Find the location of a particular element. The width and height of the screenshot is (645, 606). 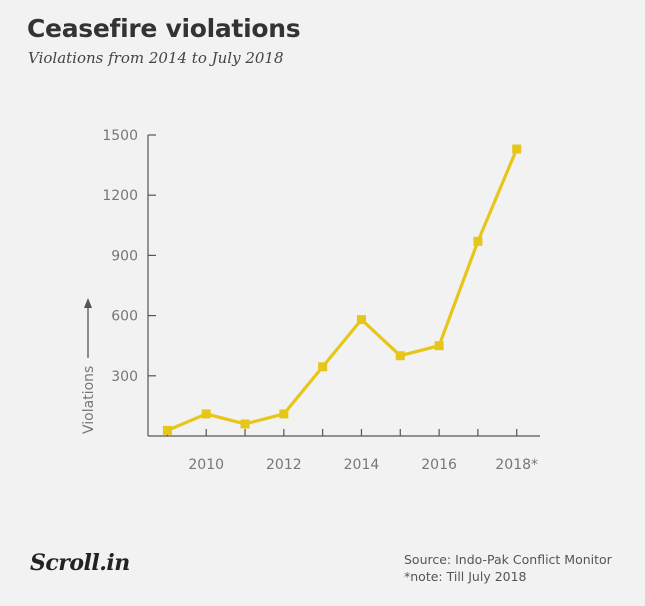

x-tick-label: 2014 is located at coordinates (362, 465).